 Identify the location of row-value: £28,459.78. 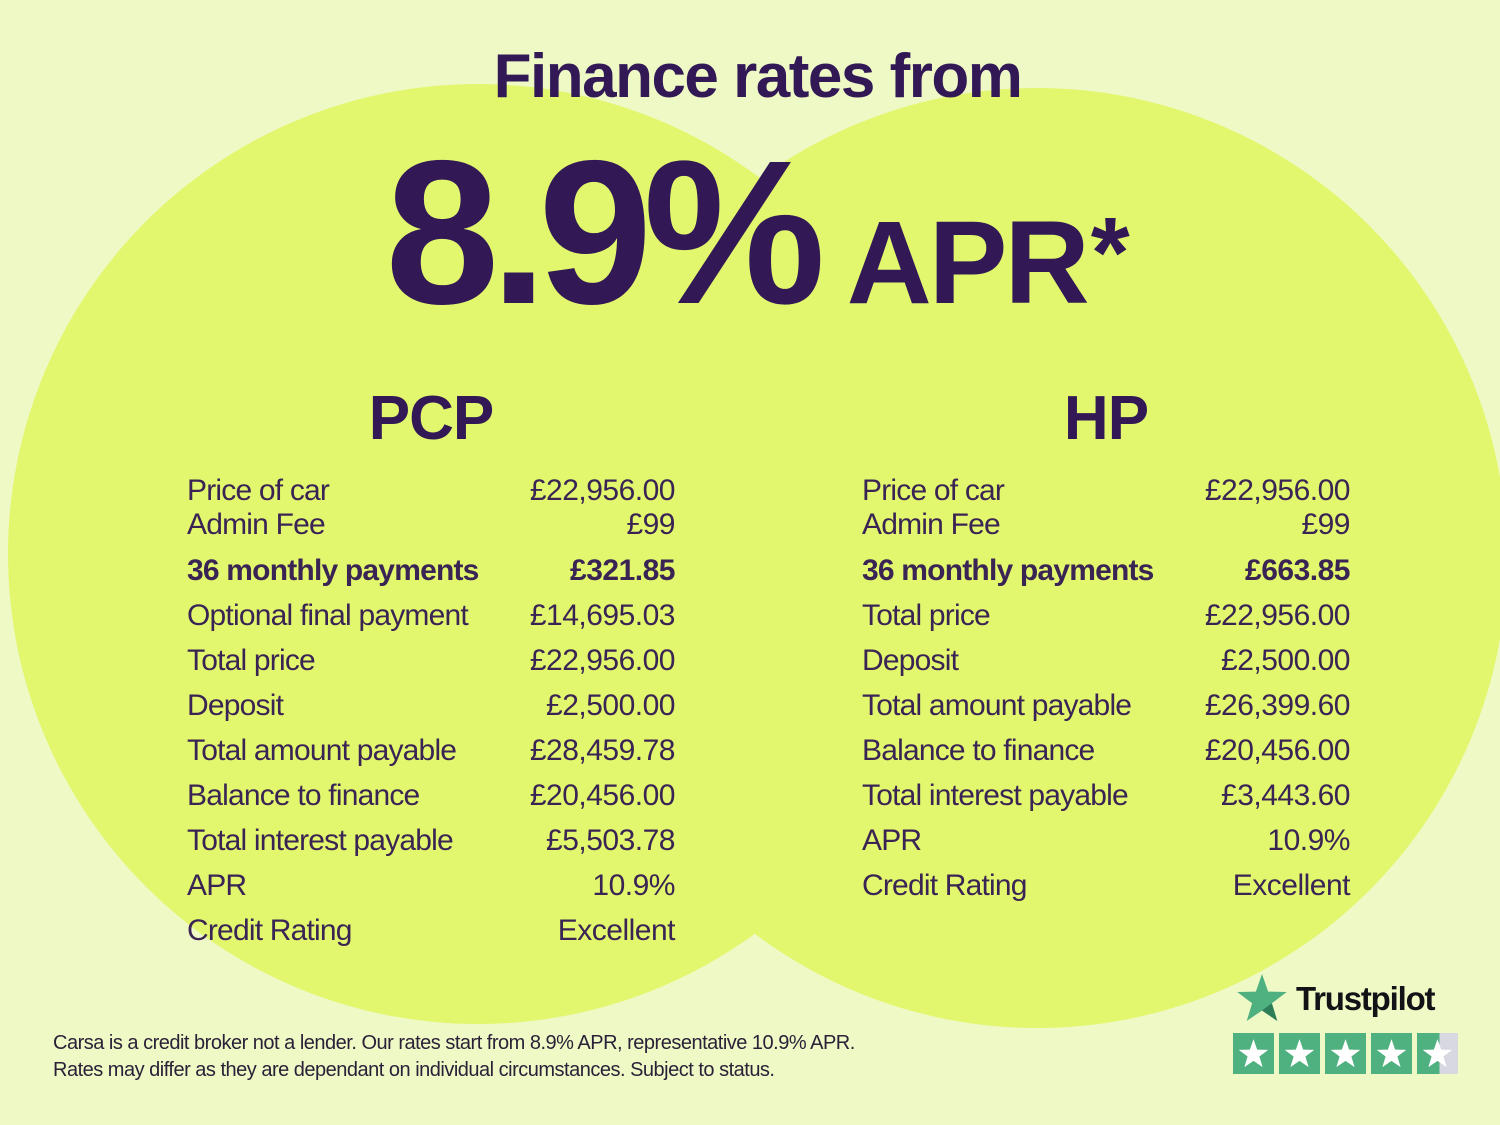
(602, 750).